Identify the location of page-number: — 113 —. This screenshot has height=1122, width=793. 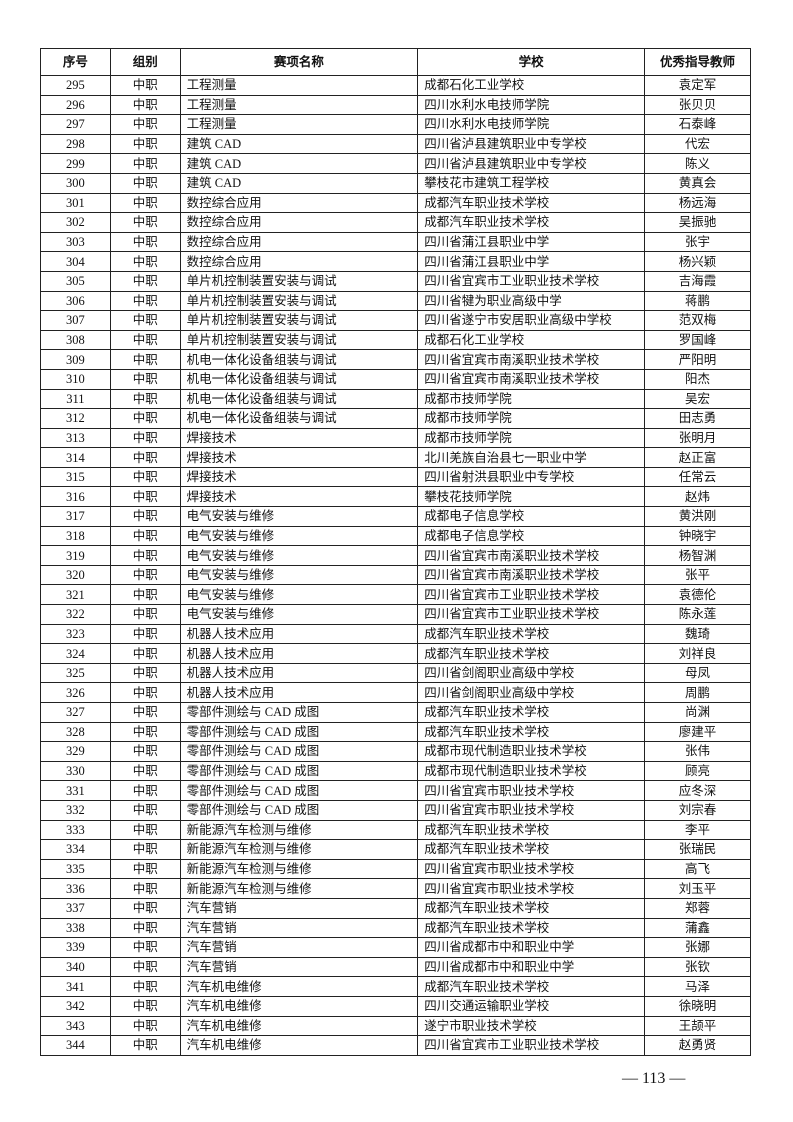
(654, 1078).